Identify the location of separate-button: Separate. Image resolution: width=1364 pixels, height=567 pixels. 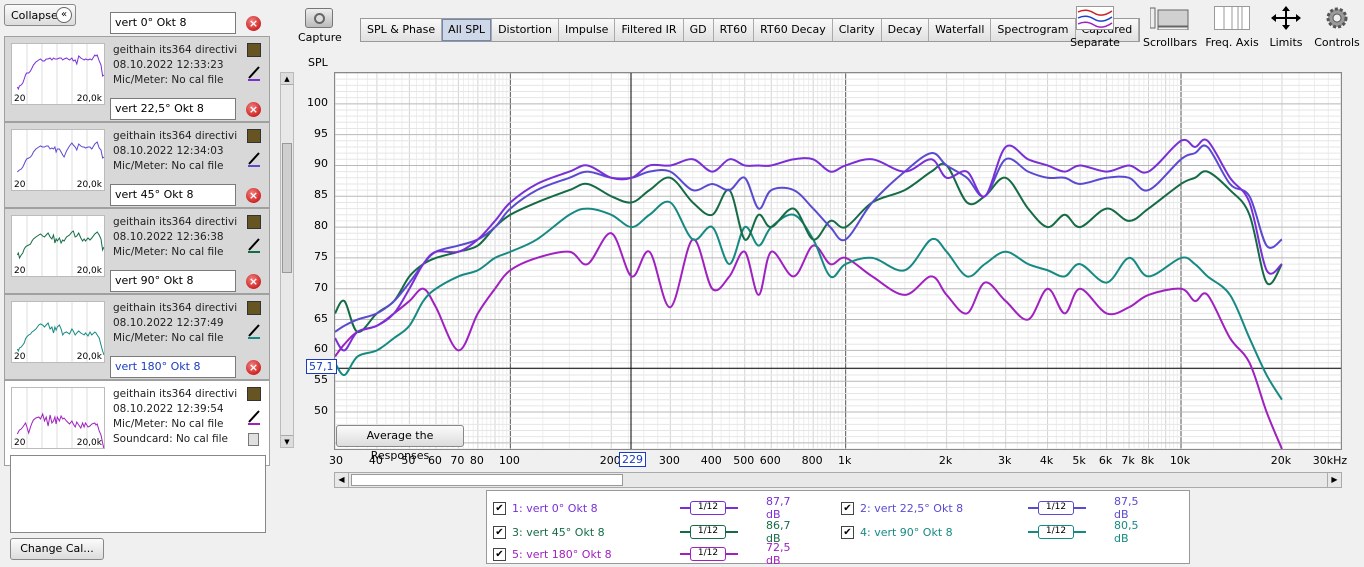
(1095, 27).